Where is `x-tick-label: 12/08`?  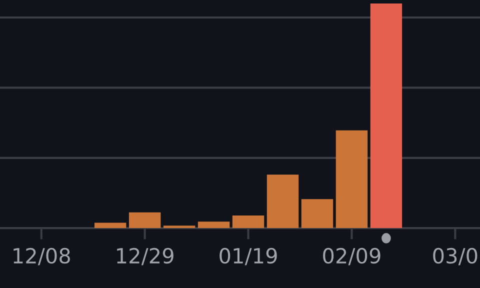 x-tick-label: 12/08 is located at coordinates (42, 257).